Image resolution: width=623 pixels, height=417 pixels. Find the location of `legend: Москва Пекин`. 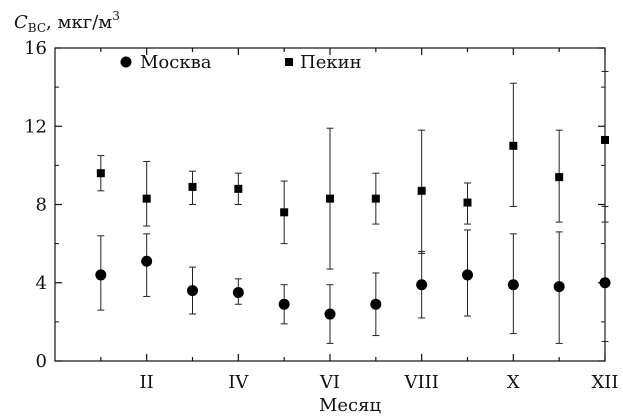

legend: Москва Пекин is located at coordinates (241, 62).